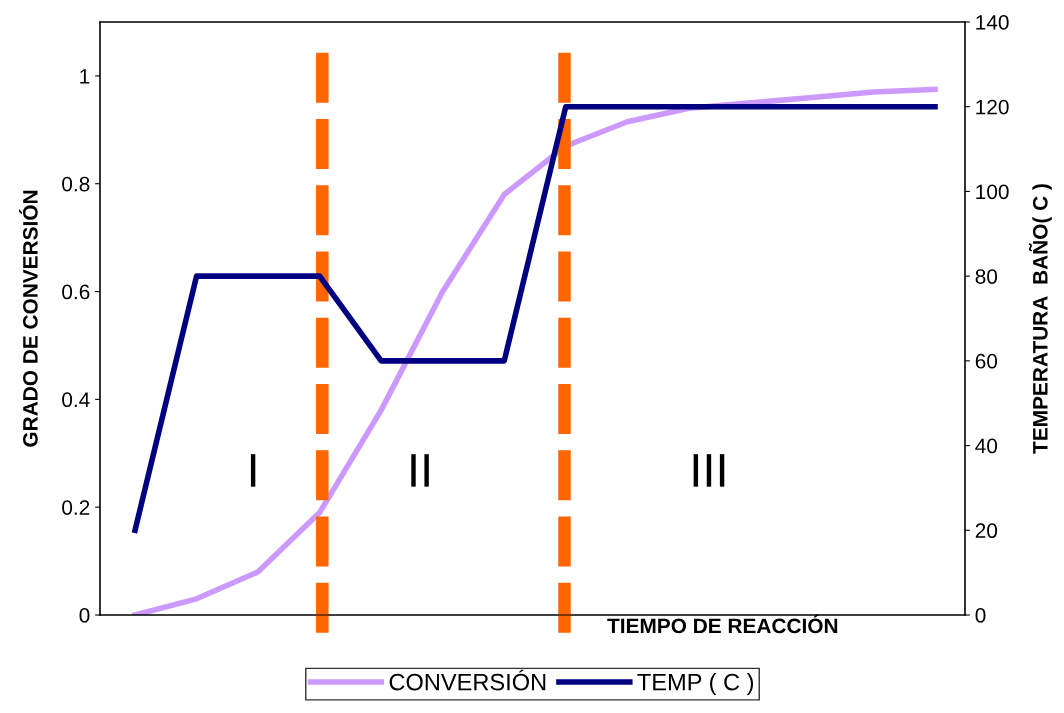 The image size is (1064, 713). Describe the element at coordinates (76, 292) in the screenshot. I see `y-tick-label: 0.6` at that location.